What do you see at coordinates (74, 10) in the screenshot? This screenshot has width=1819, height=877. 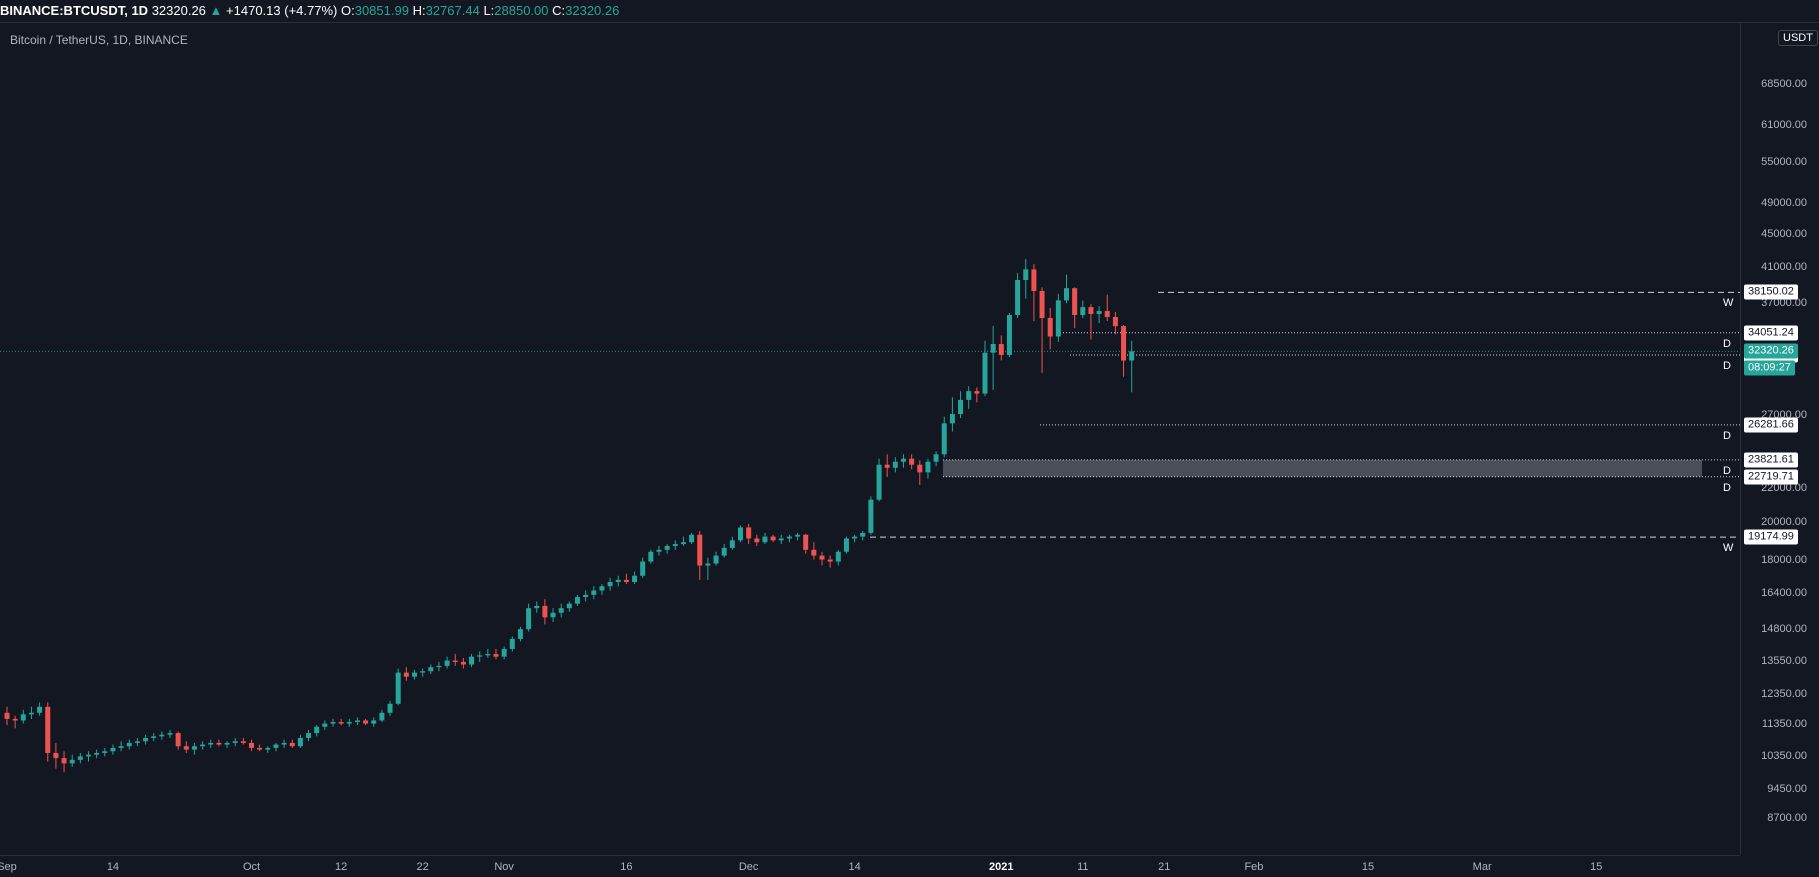 I see `symbol-name: BINANCE:BTCUSDT, 1D` at bounding box center [74, 10].